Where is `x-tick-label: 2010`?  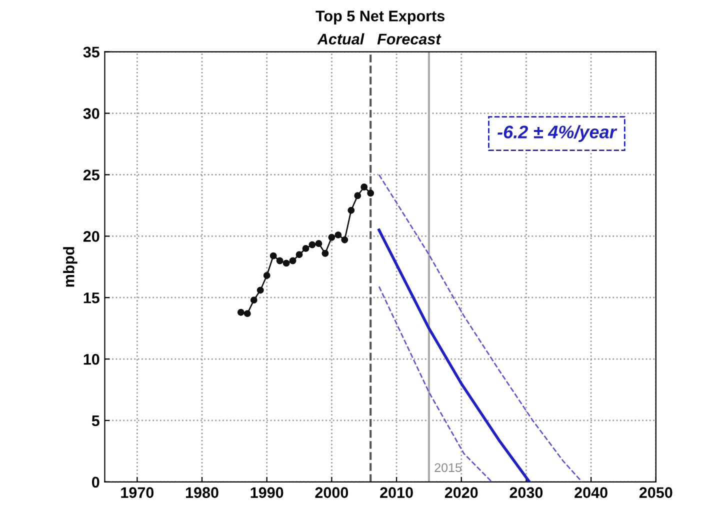
x-tick-label: 2010 is located at coordinates (396, 492).